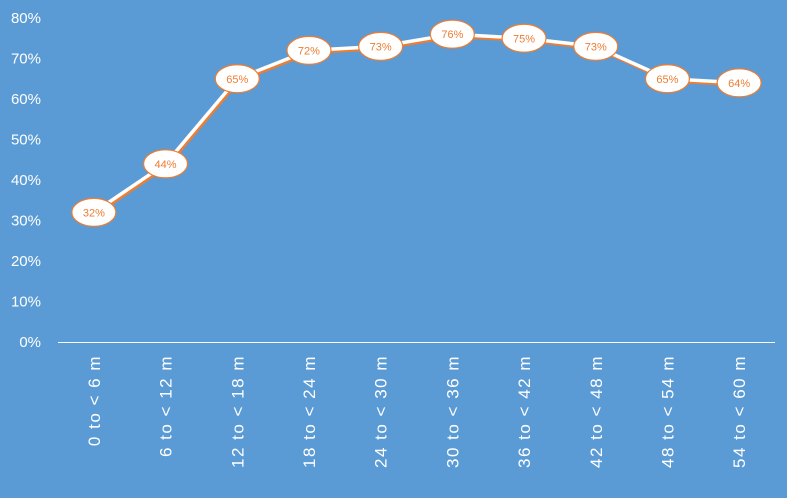 The image size is (787, 498). I want to click on x-category-label: 36 to < 42 m, so click(524, 411).